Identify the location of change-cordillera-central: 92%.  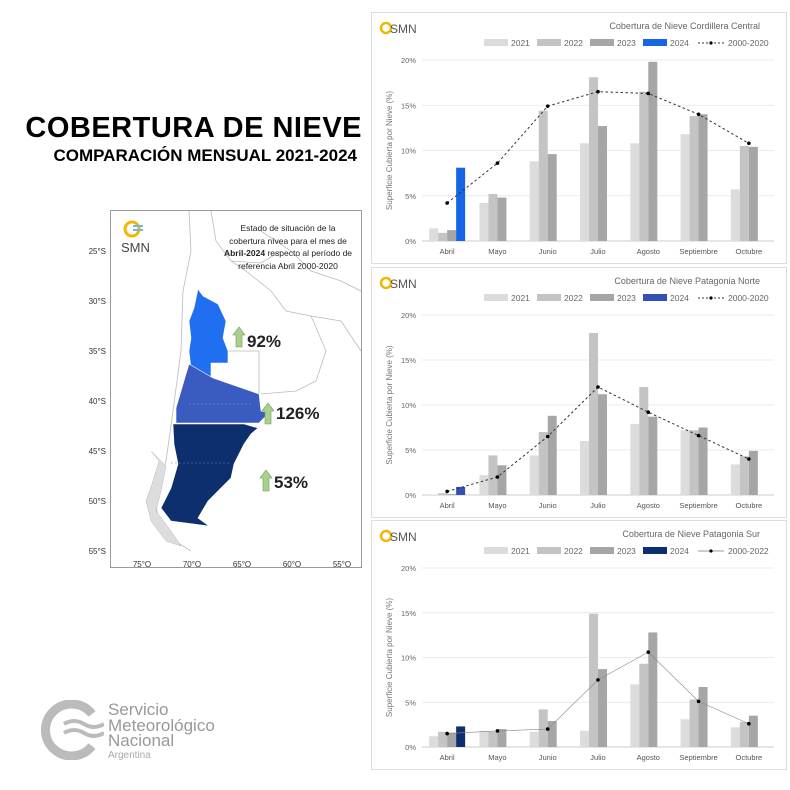
(264, 341).